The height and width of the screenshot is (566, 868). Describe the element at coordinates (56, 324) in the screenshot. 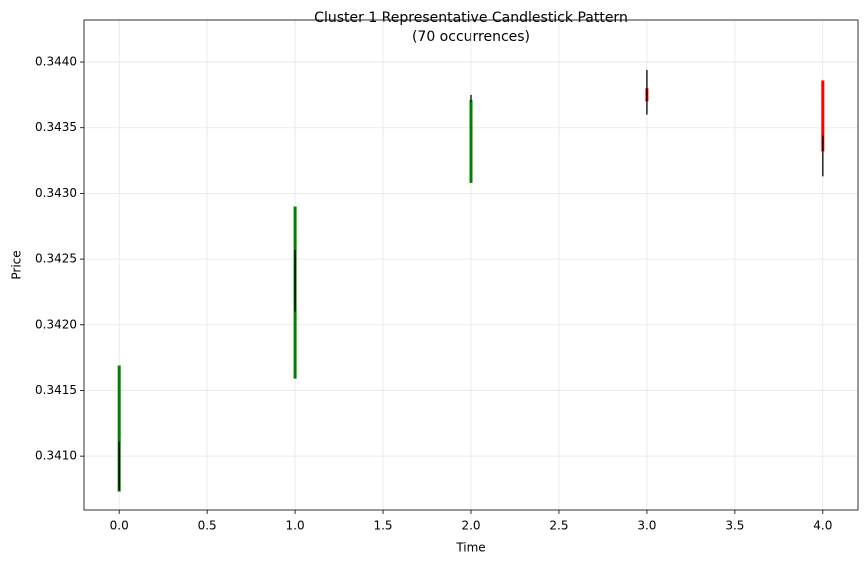

I see `y-tick-label: 0.3420` at that location.